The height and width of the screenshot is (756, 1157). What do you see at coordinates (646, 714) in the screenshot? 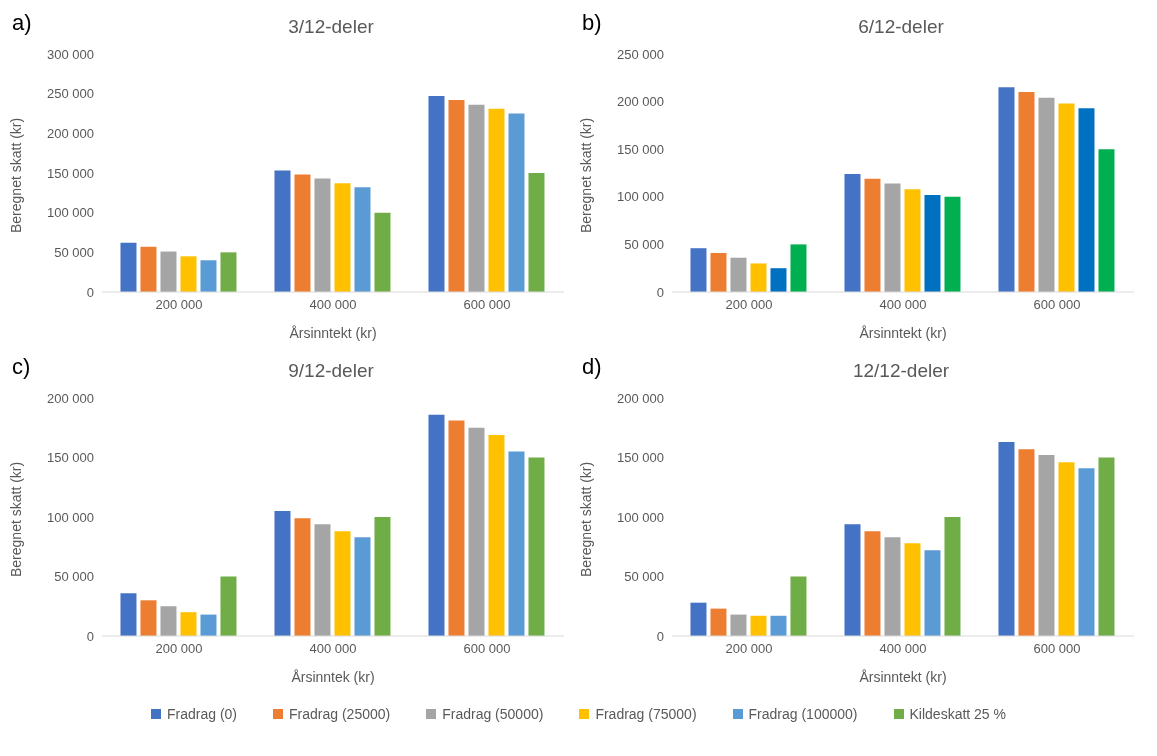
I see `legend-label: Fradrag (75000)` at bounding box center [646, 714].